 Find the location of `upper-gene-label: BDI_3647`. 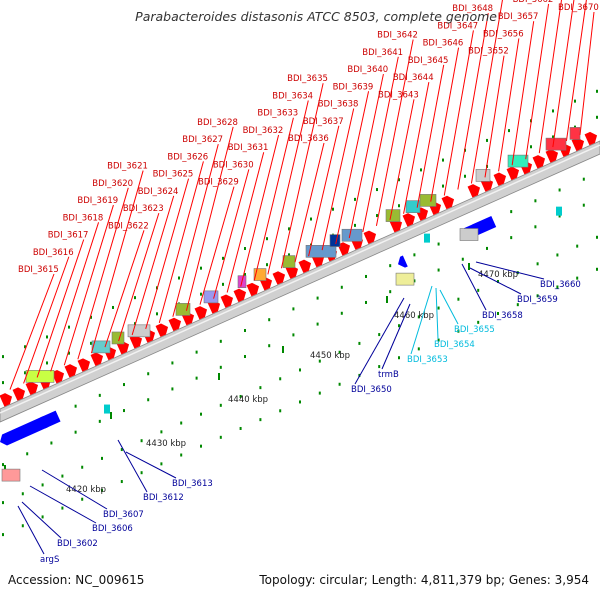

upper-gene-label: BDI_3647 is located at coordinates (457, 26).